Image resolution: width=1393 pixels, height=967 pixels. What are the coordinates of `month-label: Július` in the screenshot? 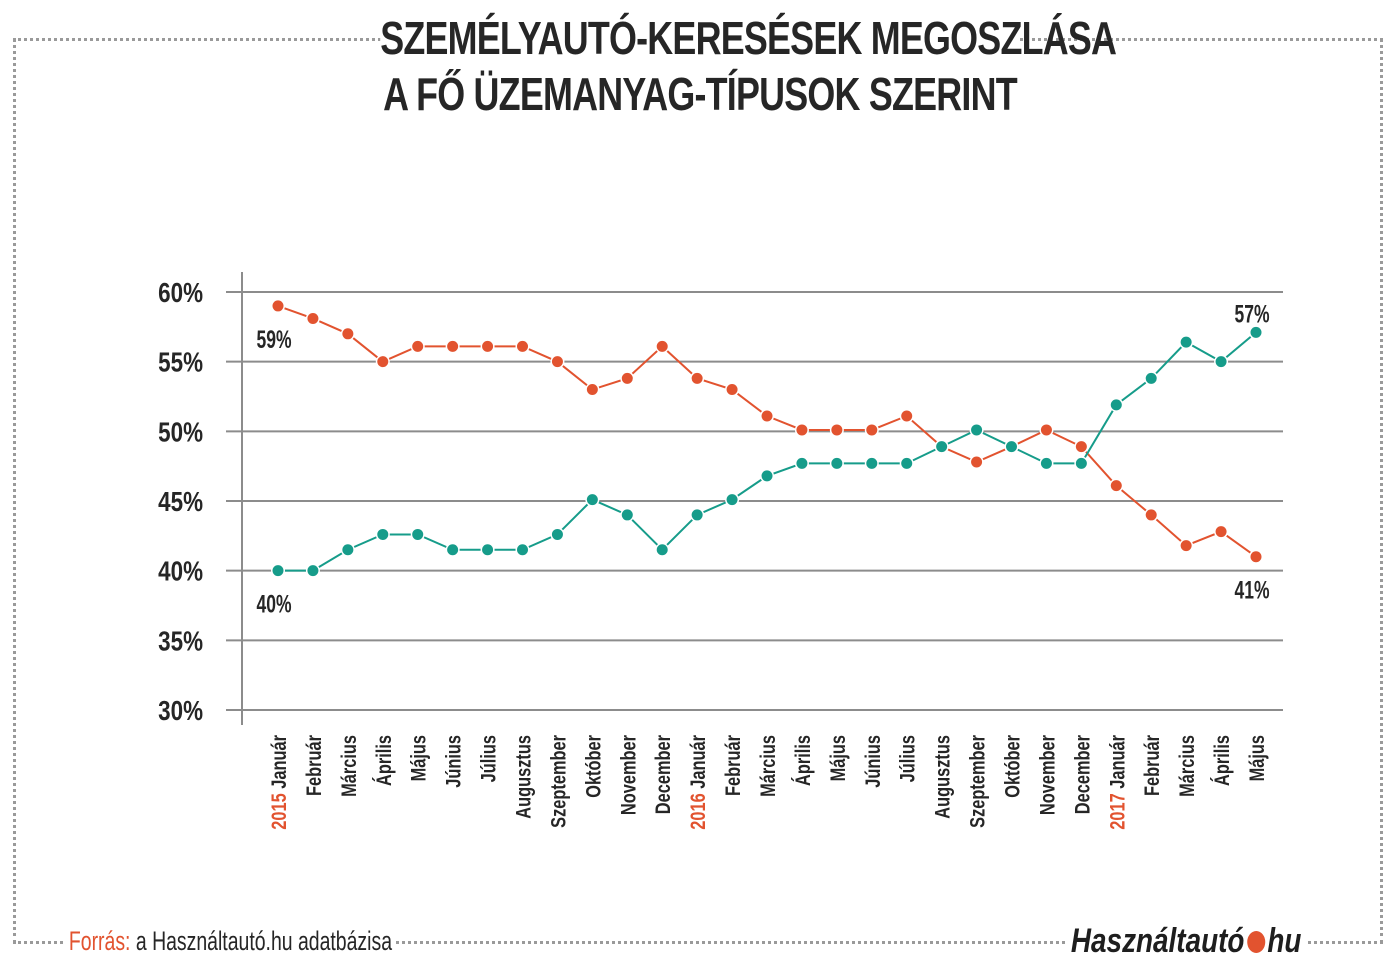 It's located at (488, 758).